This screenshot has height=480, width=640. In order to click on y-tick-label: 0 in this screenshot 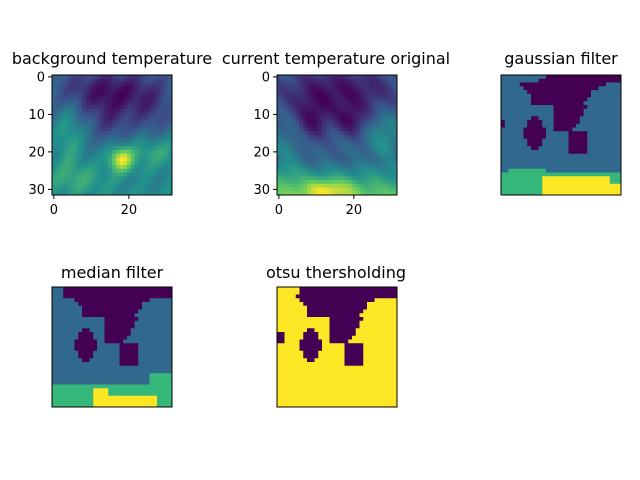, I will do `click(266, 77)`.